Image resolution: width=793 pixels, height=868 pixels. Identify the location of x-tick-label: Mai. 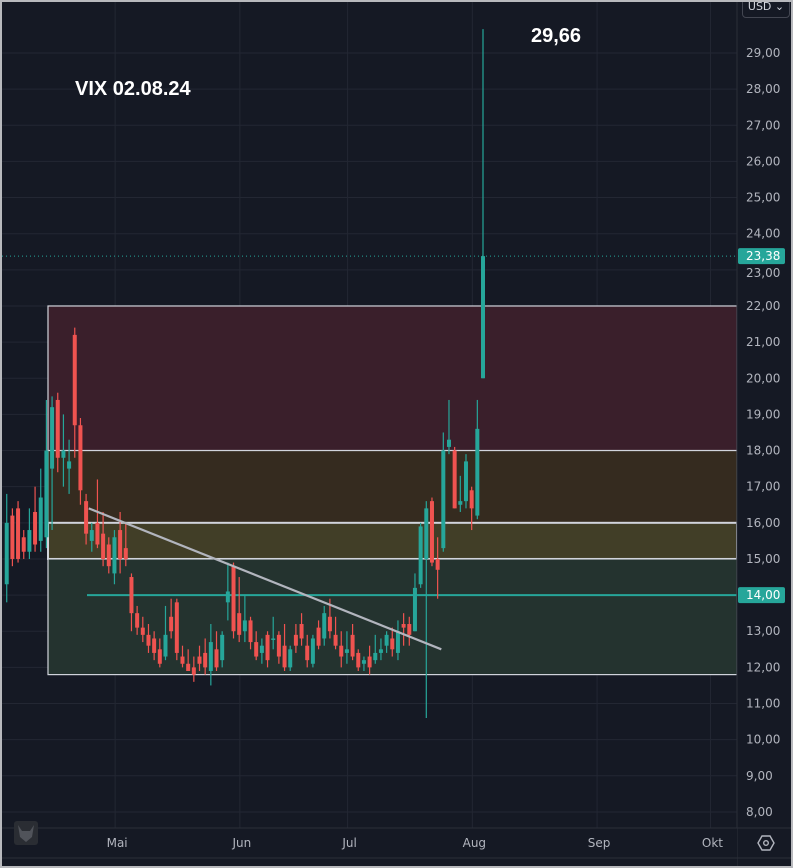
(117, 843).